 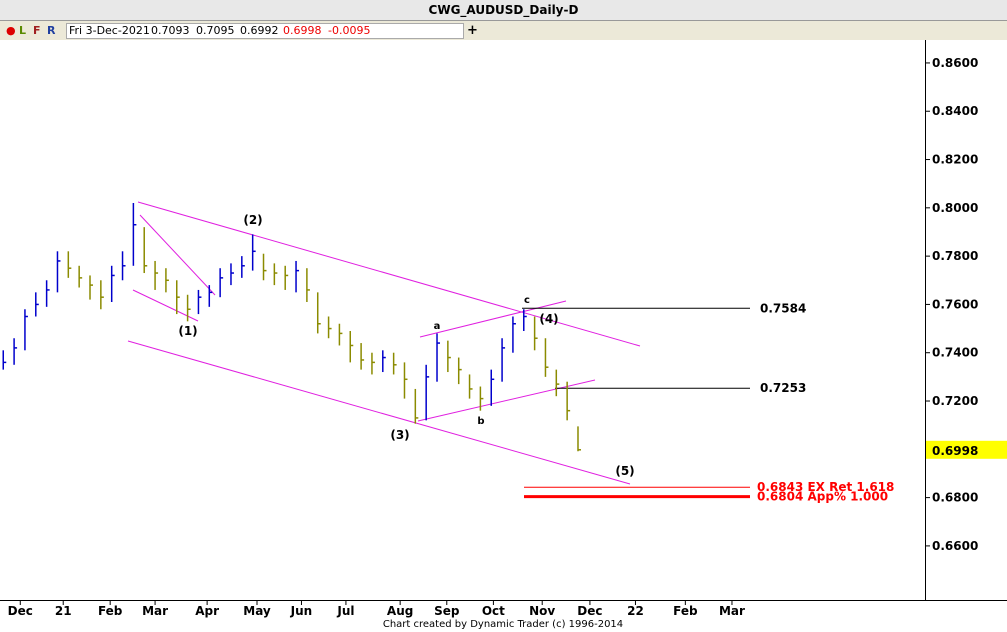 I want to click on y-tick-label: 0.6600, so click(x=955, y=546).